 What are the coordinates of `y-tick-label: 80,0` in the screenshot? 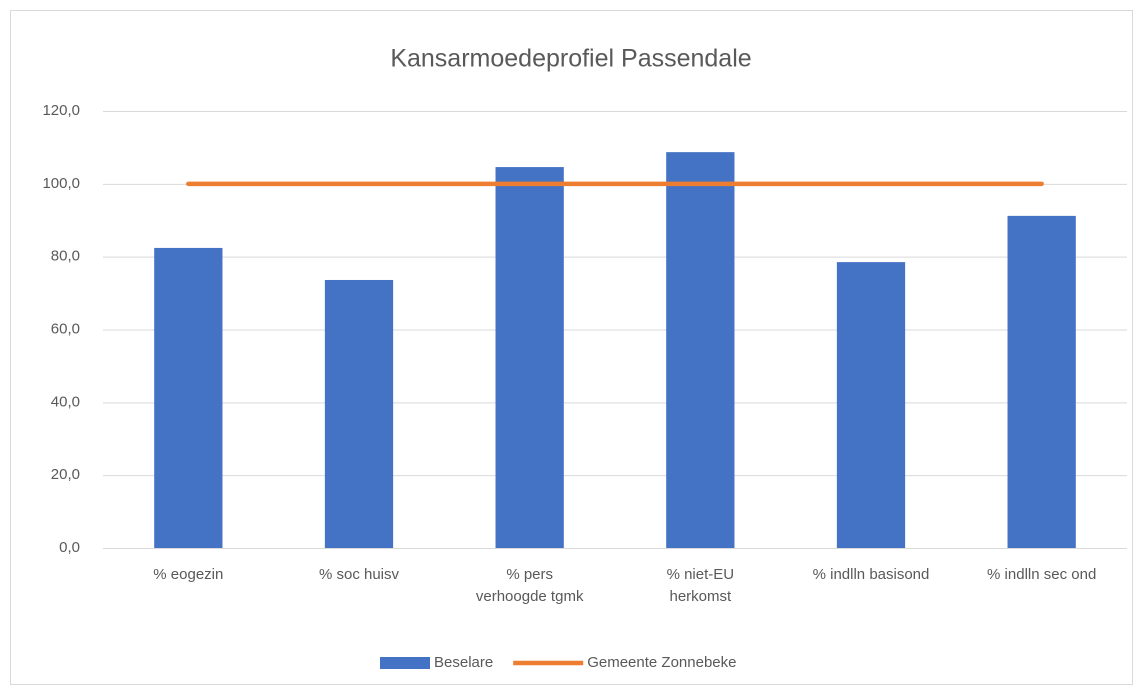 It's located at (65, 256).